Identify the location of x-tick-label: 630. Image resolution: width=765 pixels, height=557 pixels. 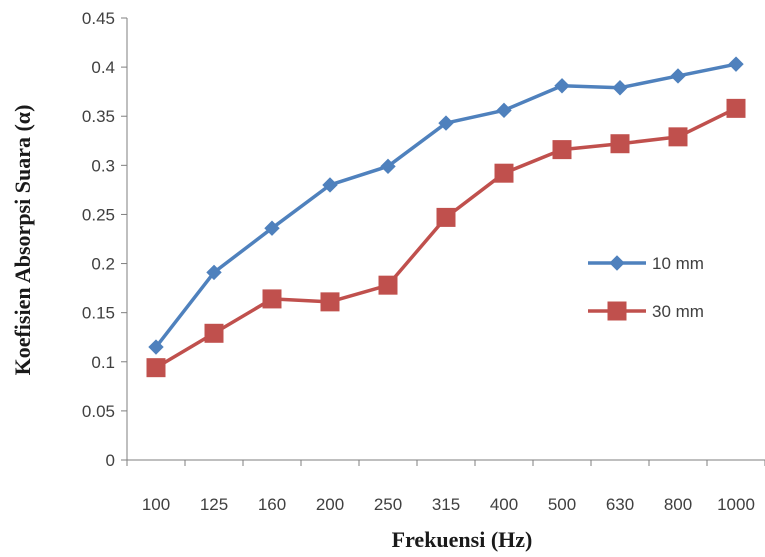
(620, 504).